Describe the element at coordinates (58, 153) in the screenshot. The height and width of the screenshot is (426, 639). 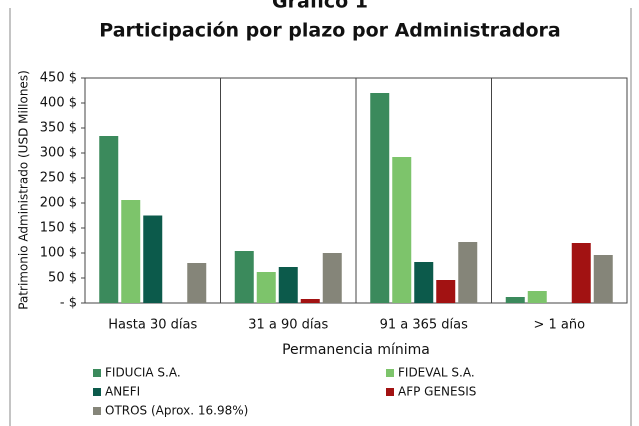
I see `y-tick-label: 300 $` at that location.